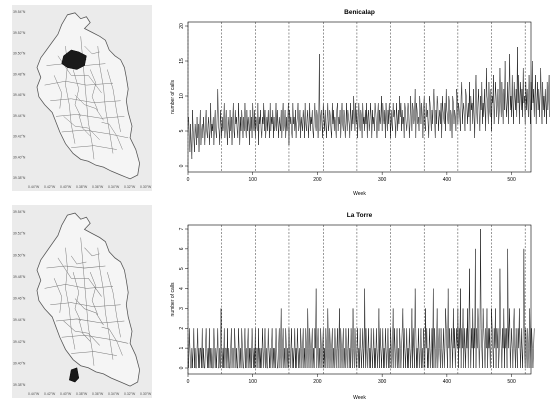 The image size is (550, 407). Describe the element at coordinates (182, 96) in the screenshot. I see `y-tick-label: 10` at that location.